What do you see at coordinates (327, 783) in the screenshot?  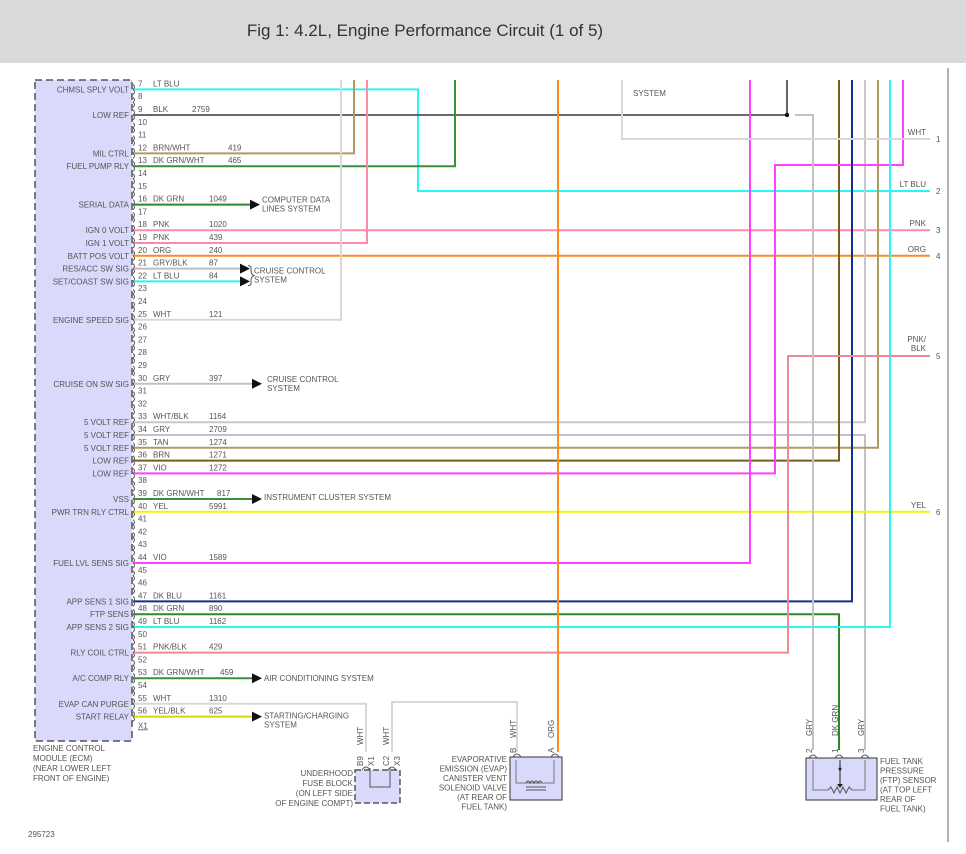 I see `fuse-block-label: FUSE BLOCK` at bounding box center [327, 783].